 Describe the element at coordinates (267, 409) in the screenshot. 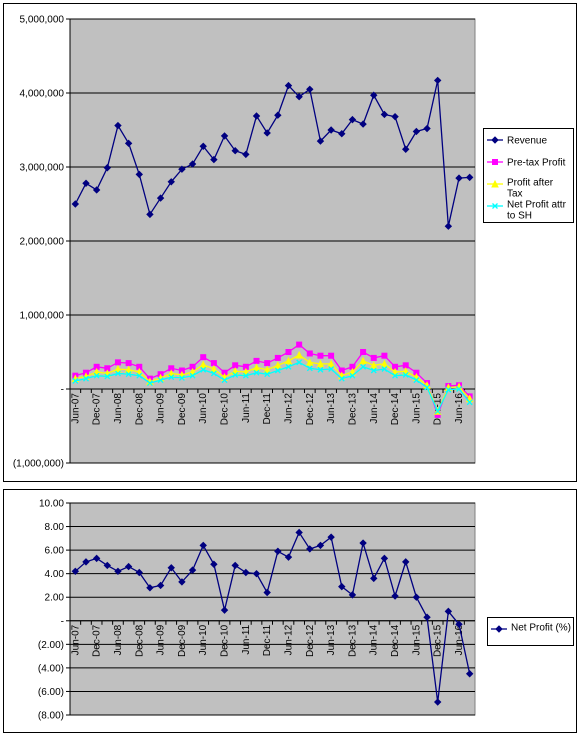

I see `x-tick-label: Dec-11` at that location.